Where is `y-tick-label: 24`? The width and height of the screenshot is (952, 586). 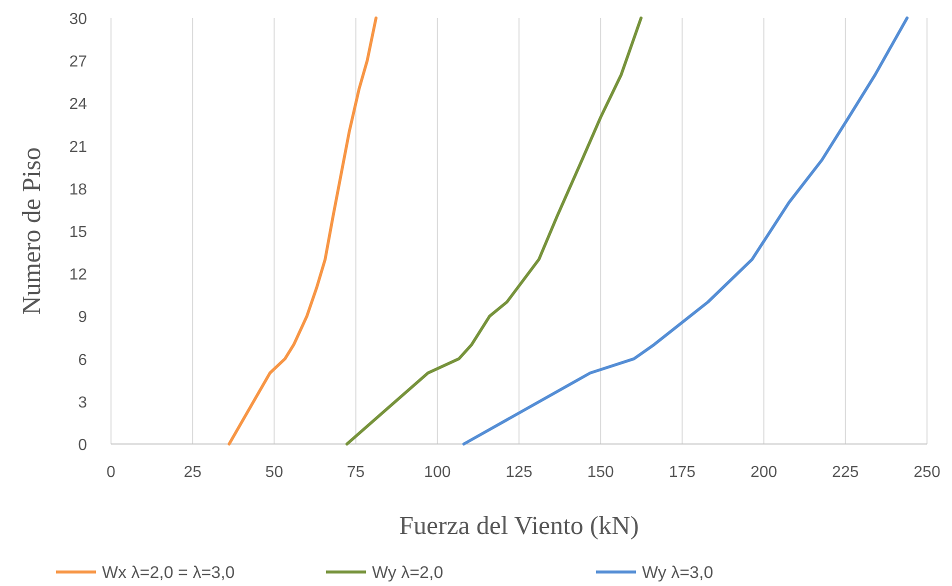 y-tick-label: 24 is located at coordinates (78, 105).